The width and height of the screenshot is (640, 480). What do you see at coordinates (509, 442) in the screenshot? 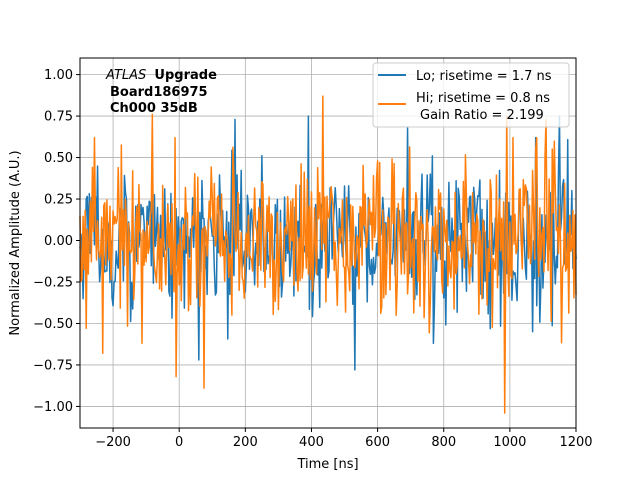
I see `x-tick-label: 1000` at bounding box center [509, 442].